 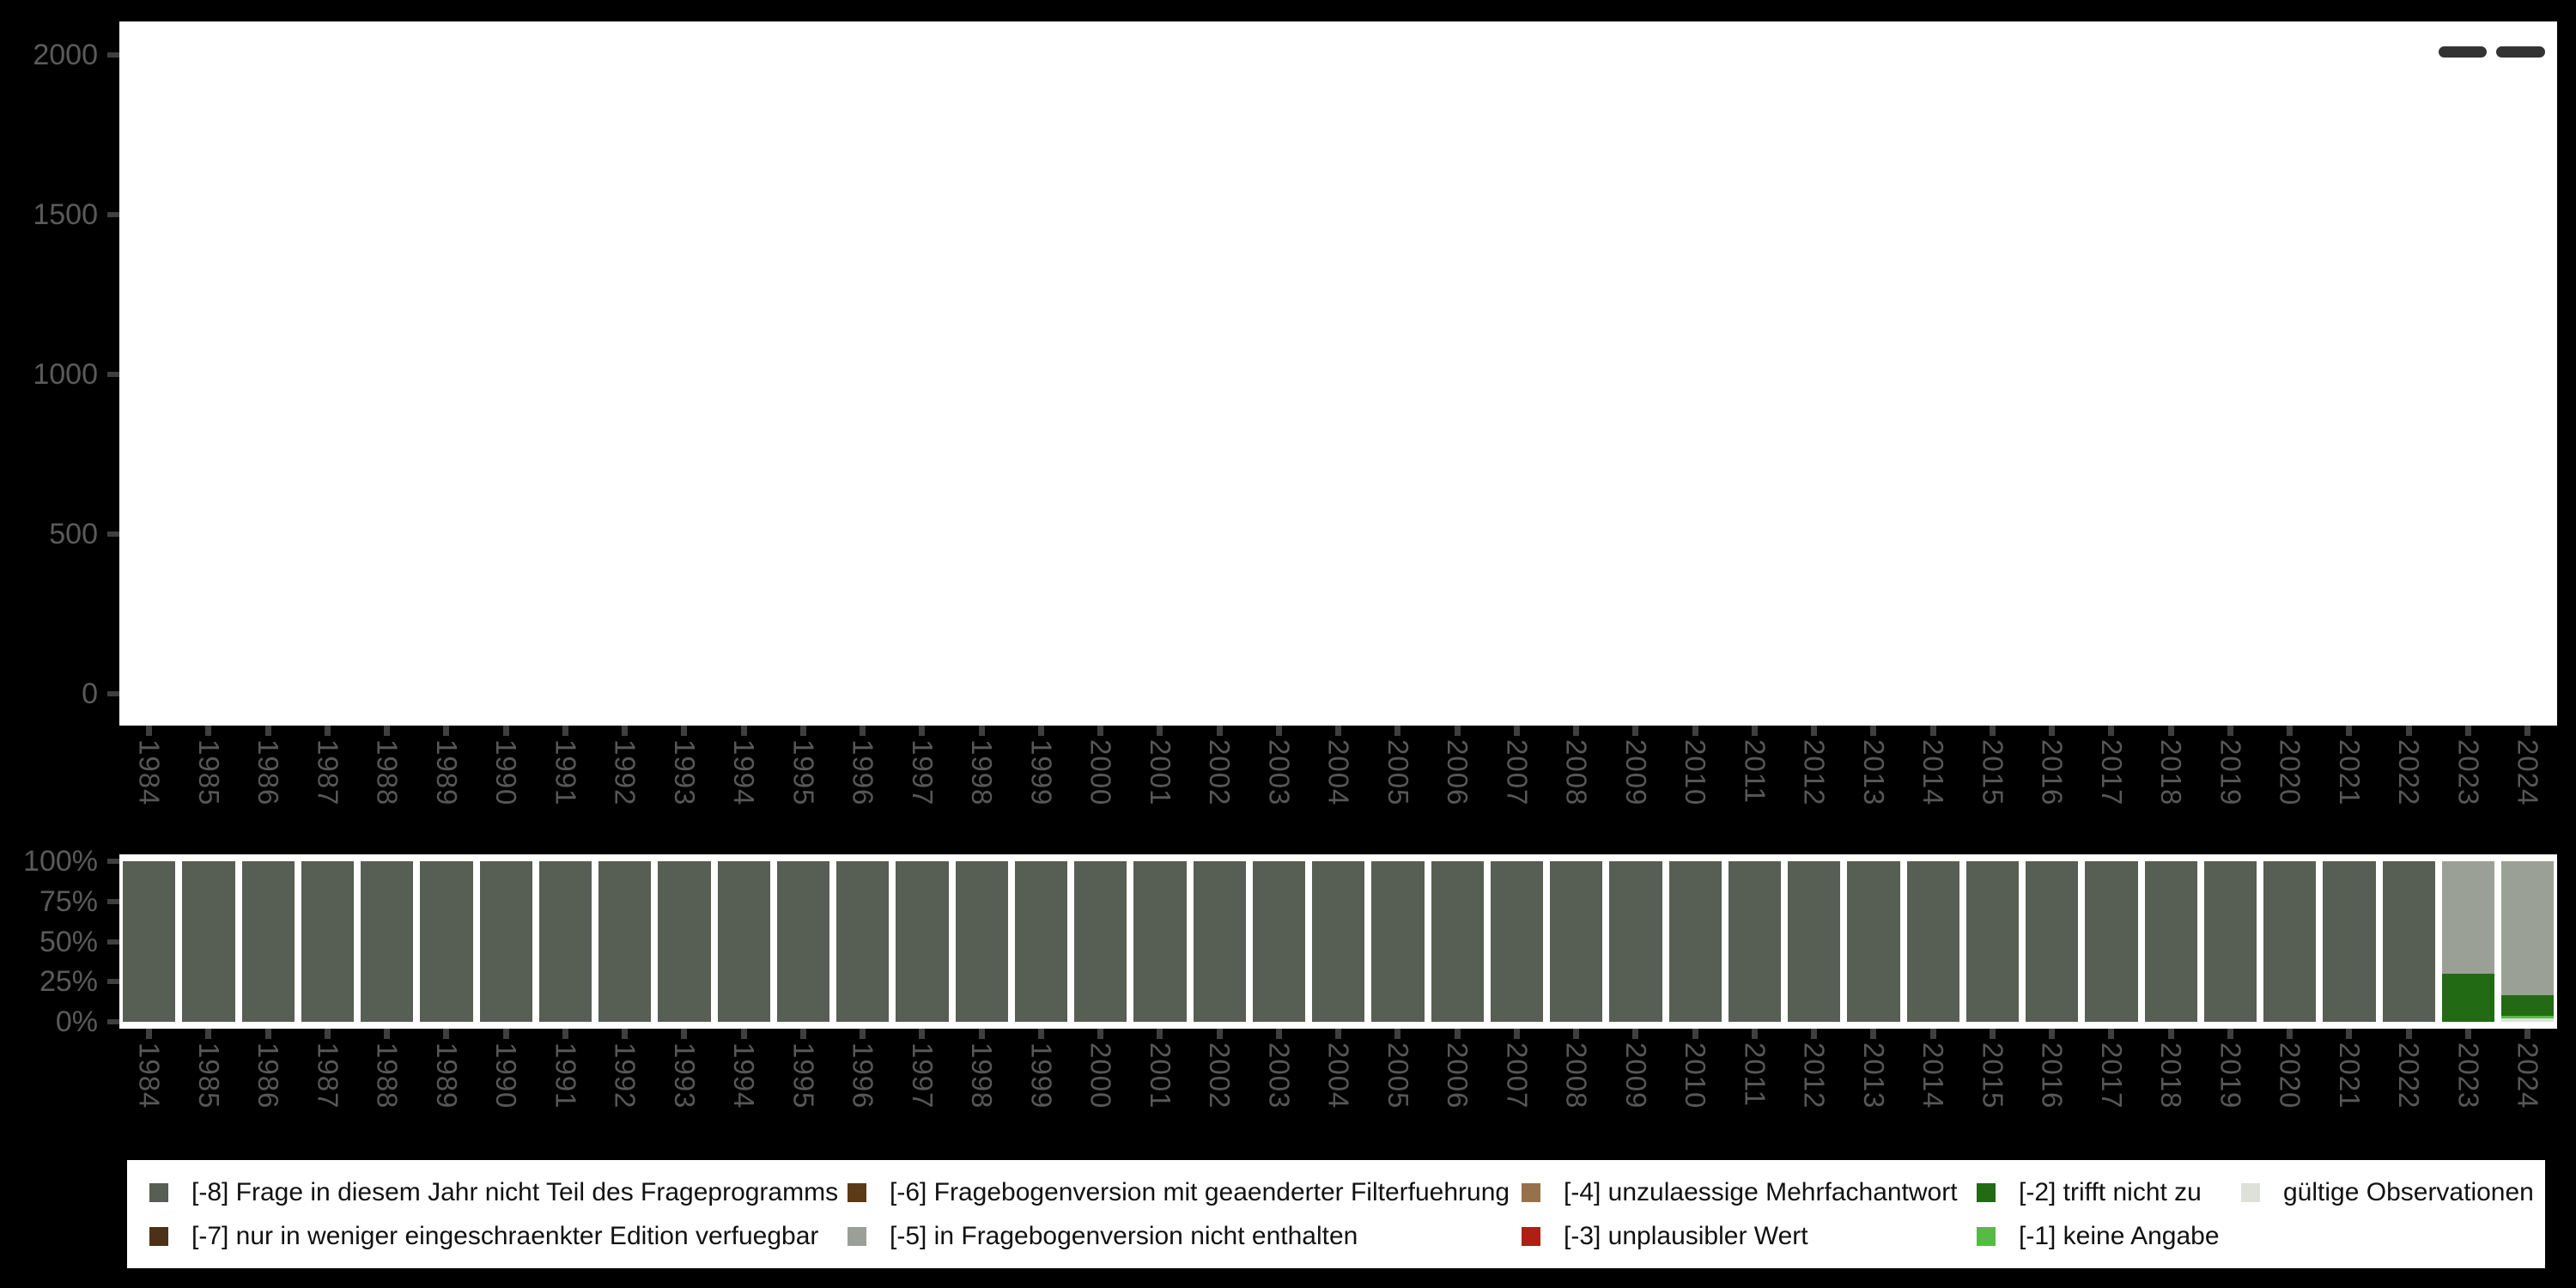 I want to click on stacked-bar-2014, so click(x=1932, y=941).